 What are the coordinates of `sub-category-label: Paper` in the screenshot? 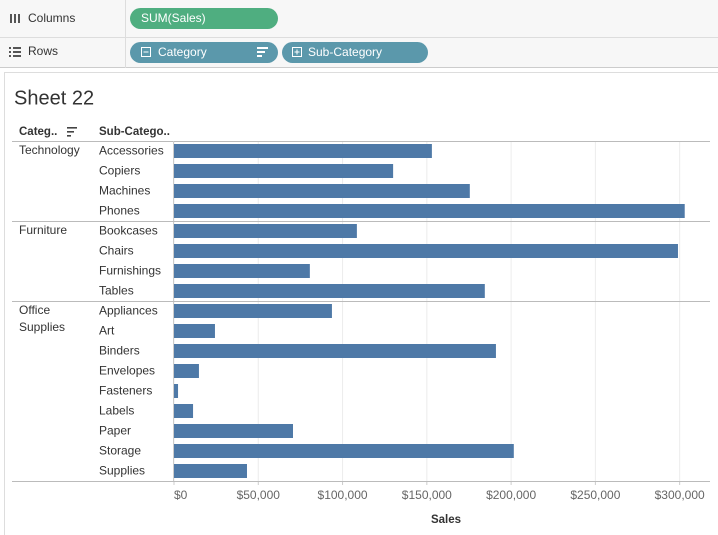 It's located at (115, 431).